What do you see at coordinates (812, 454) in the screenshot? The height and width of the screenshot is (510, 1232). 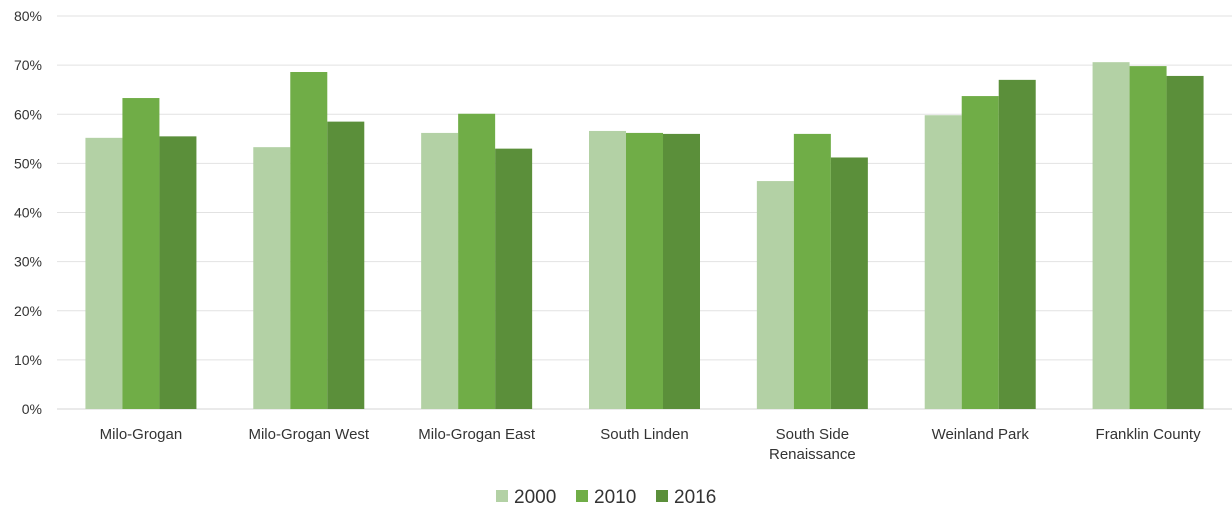 I see `x-category-label: Renaissance` at bounding box center [812, 454].